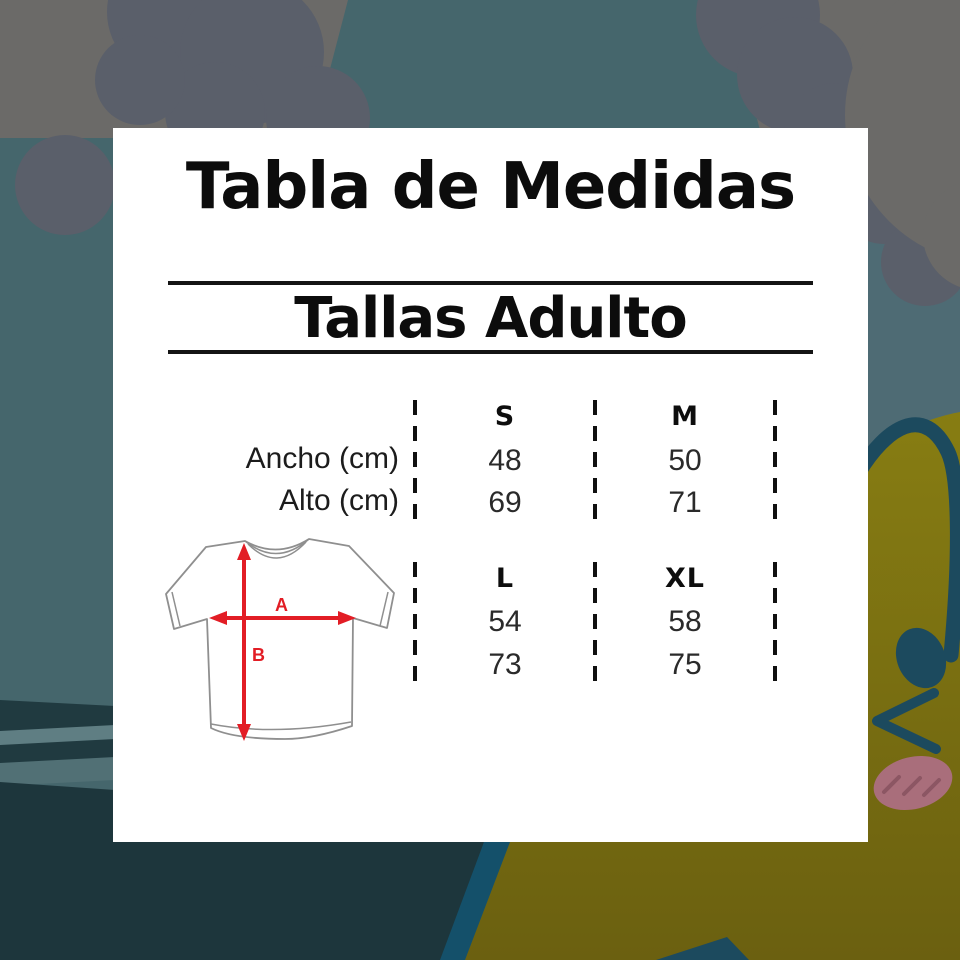 This screenshot has width=960, height=960. I want to click on table-cell-alto-s: 69, so click(505, 502).